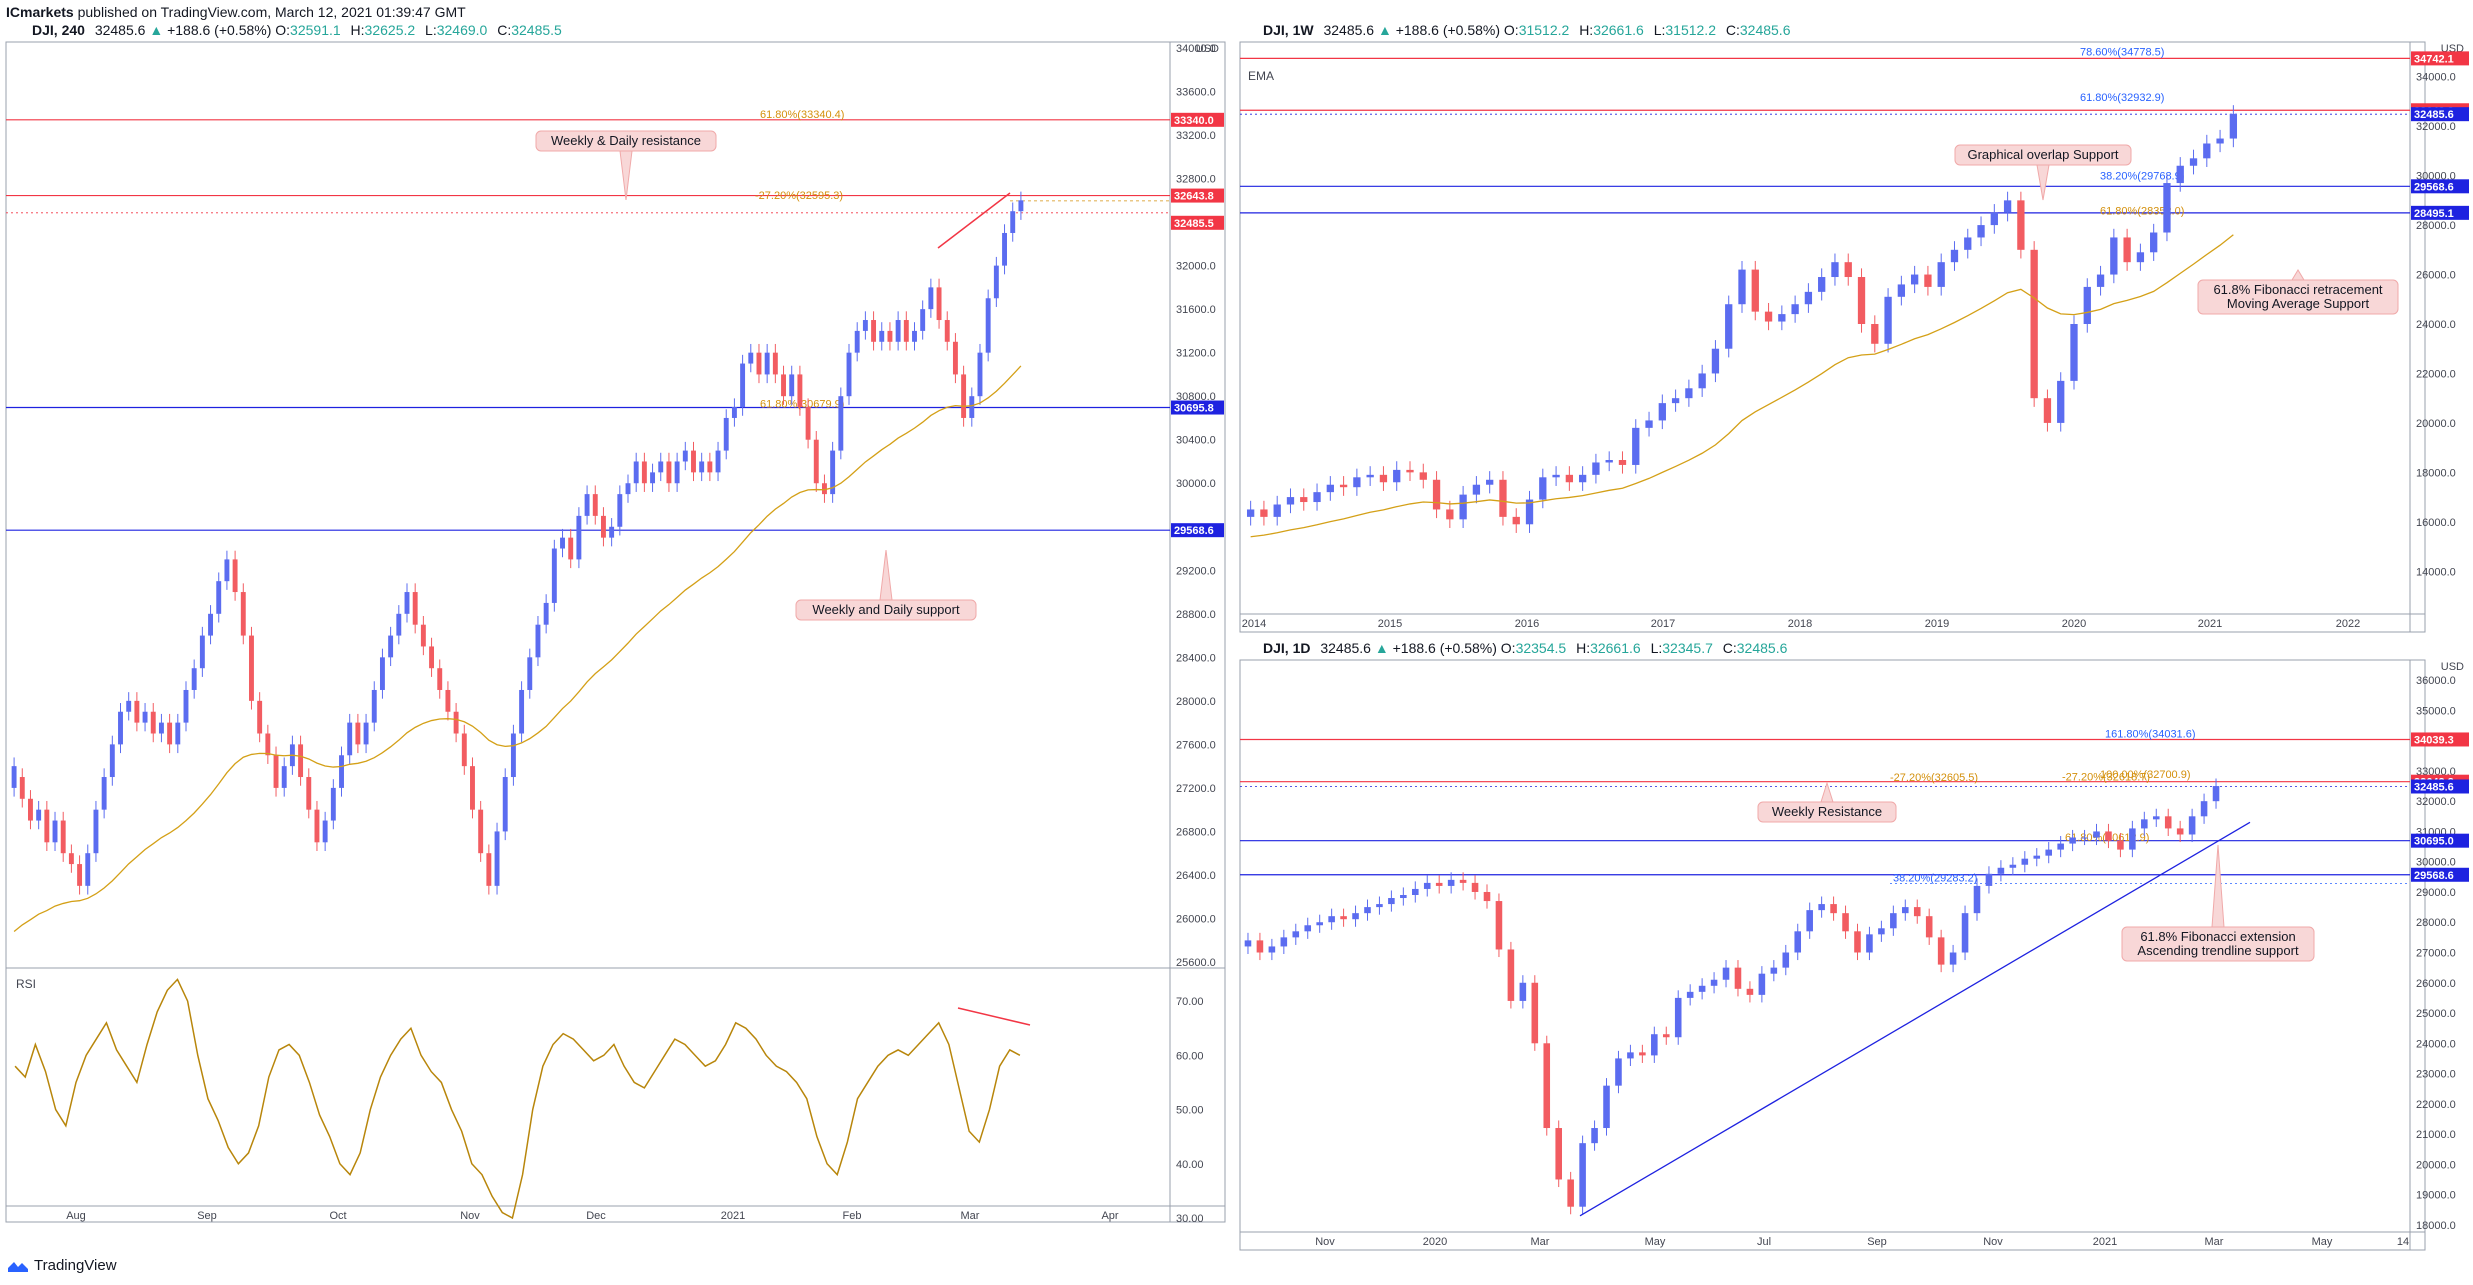 This screenshot has width=2473, height=1285. What do you see at coordinates (1196, 484) in the screenshot?
I see `y-tick-label: 30000.0` at bounding box center [1196, 484].